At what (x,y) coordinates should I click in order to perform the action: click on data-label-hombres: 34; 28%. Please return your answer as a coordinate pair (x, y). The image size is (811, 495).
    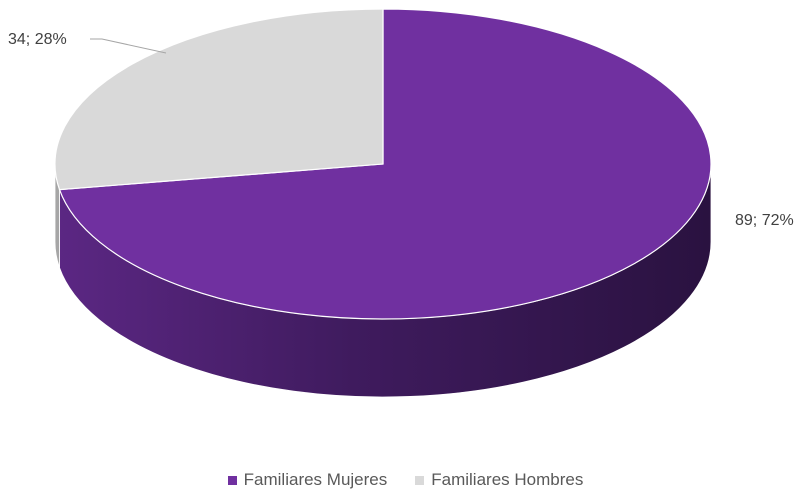
    Looking at the image, I should click on (37, 39).